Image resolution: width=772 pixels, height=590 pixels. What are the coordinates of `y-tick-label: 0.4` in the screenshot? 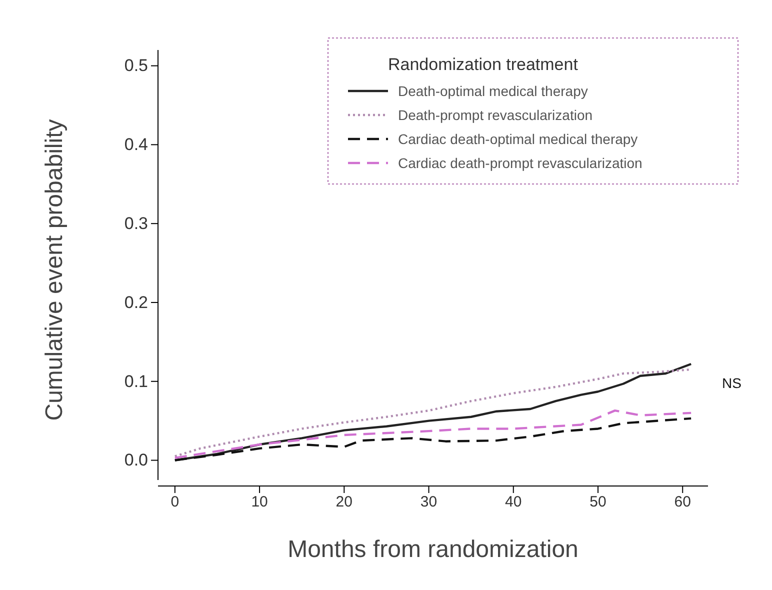 It's located at (136, 144).